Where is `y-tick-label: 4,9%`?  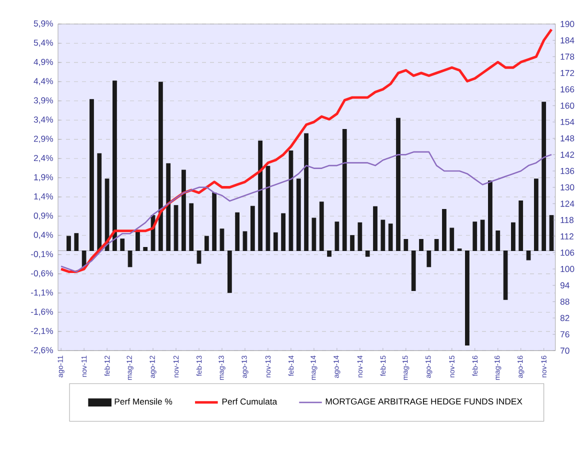 y-tick-label: 4,9% is located at coordinates (43, 62).